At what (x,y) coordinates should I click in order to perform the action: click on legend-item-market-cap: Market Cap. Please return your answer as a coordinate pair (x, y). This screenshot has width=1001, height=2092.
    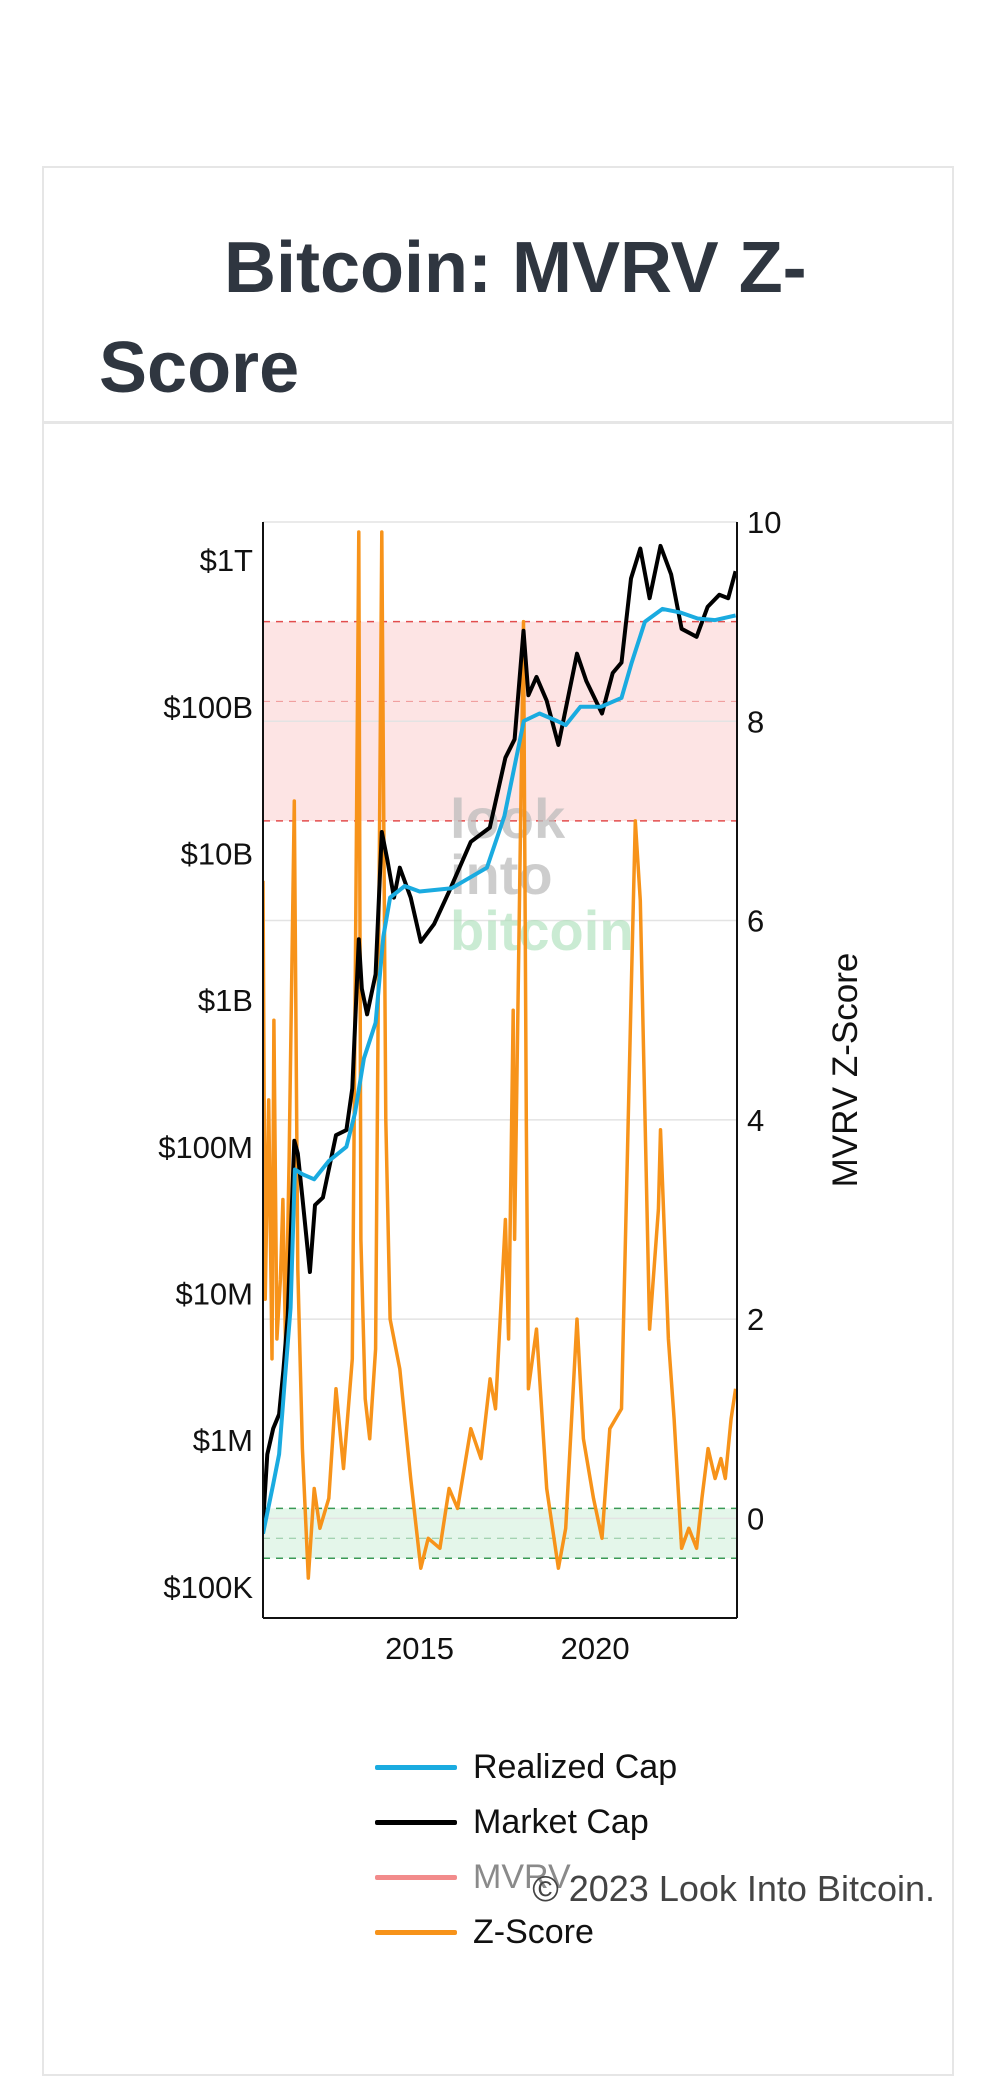
    Looking at the image, I should click on (526, 1822).